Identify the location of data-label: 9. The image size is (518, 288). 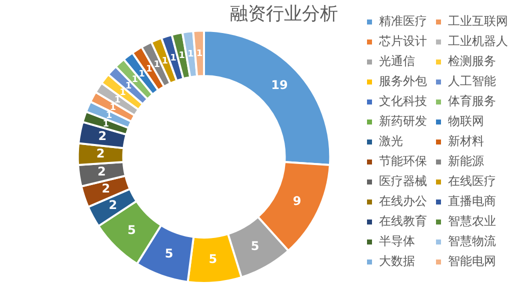
(297, 201).